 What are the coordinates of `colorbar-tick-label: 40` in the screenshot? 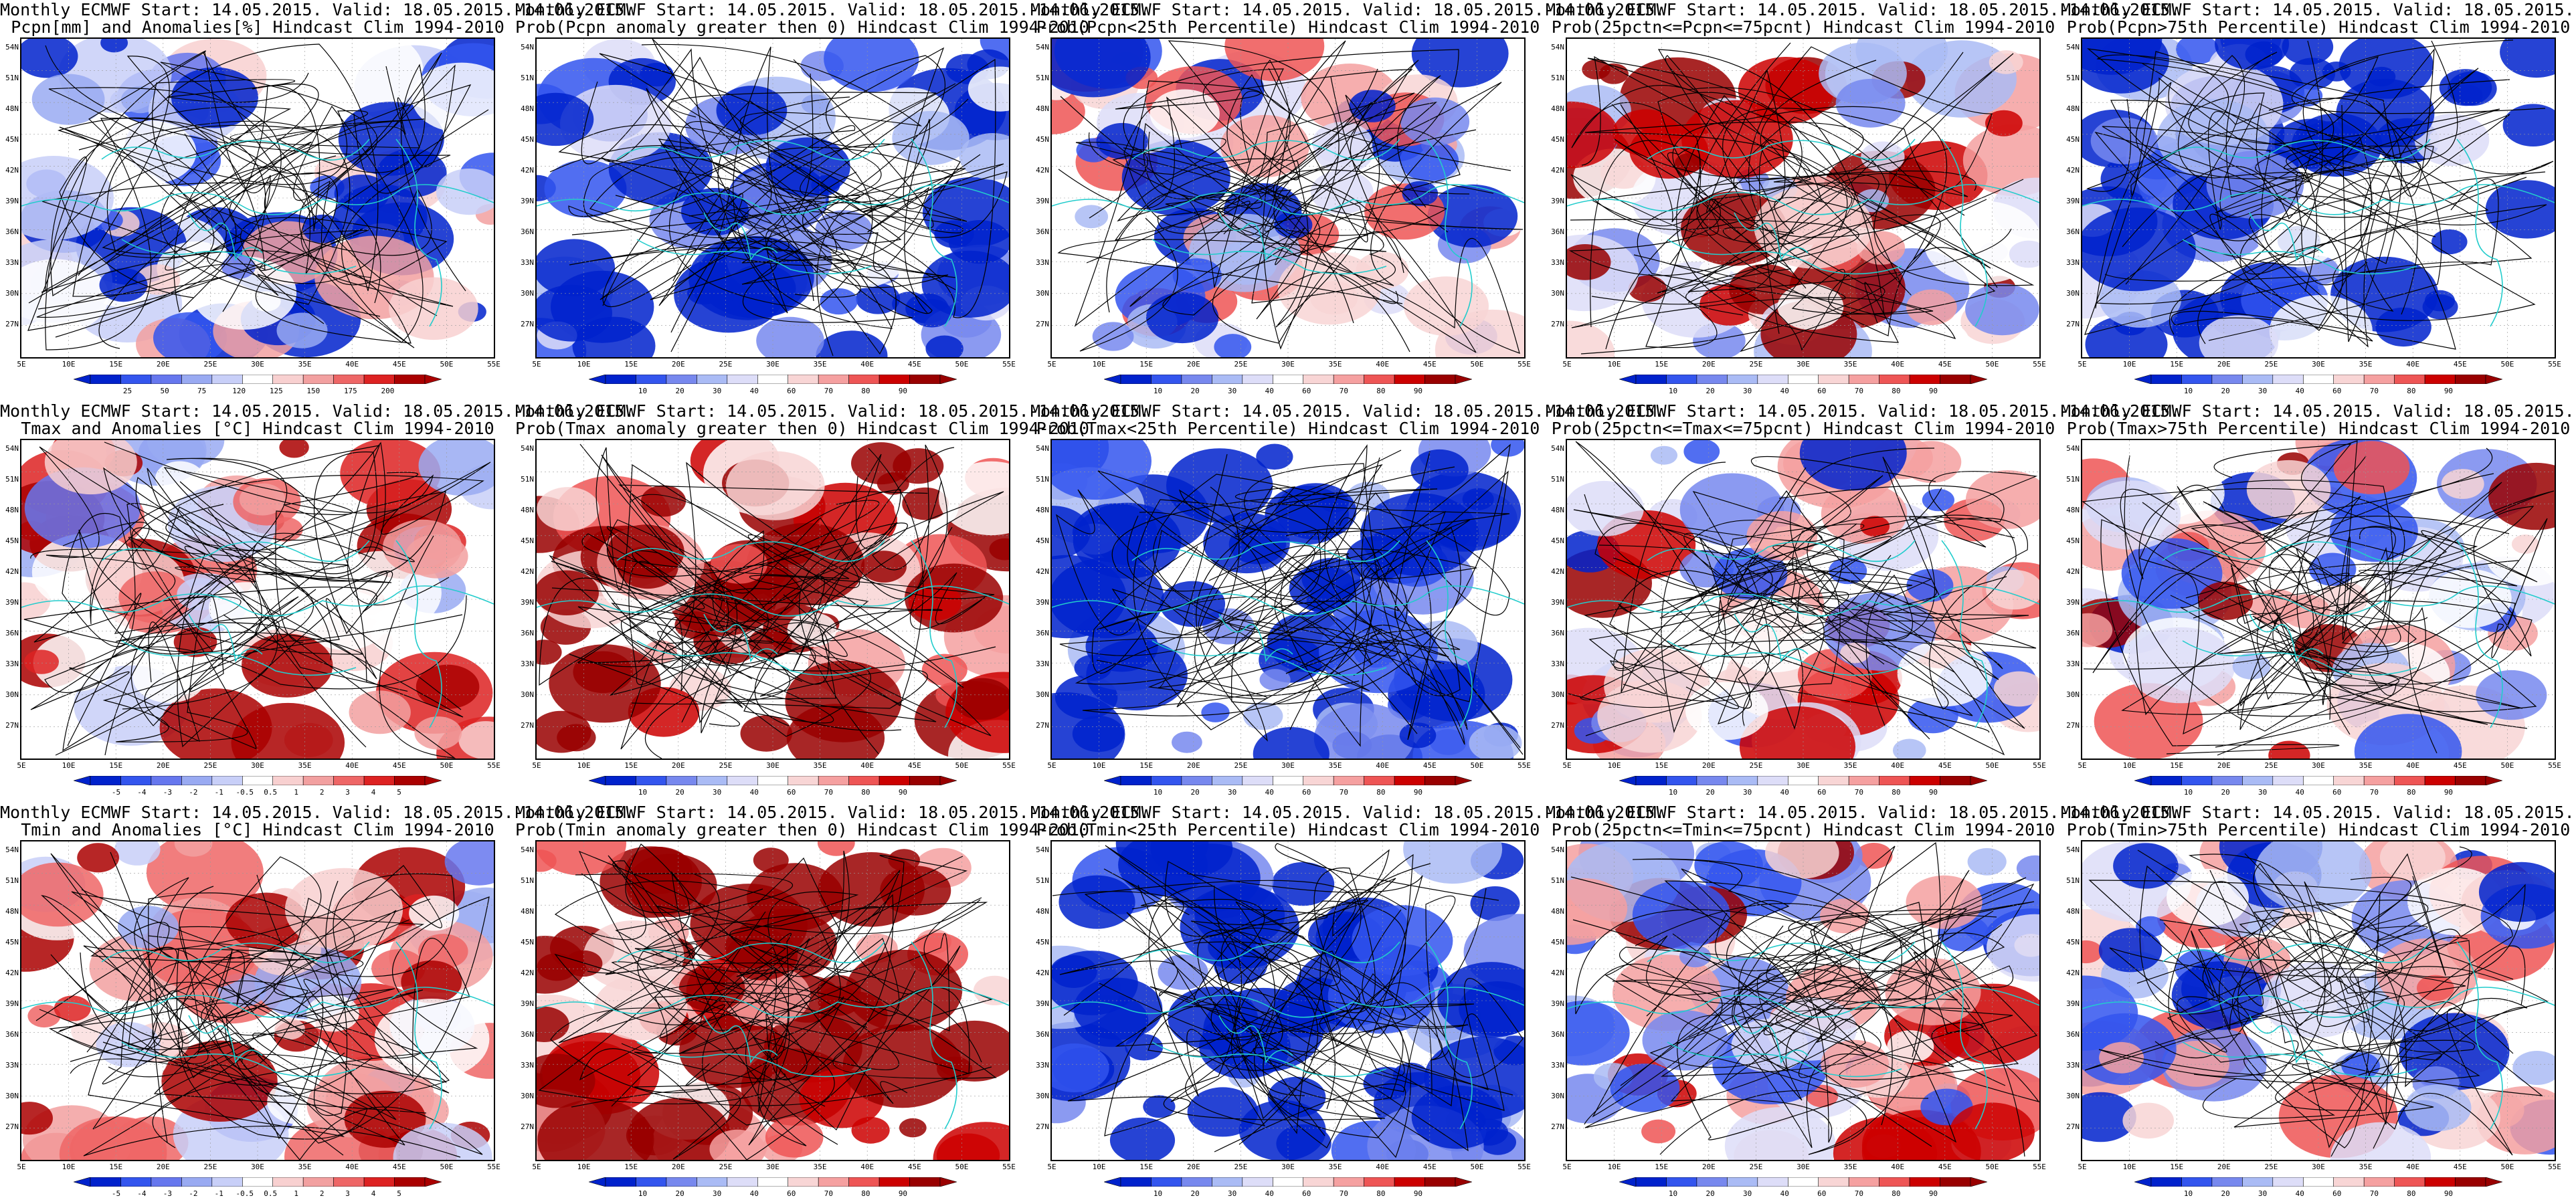 It's located at (754, 391).